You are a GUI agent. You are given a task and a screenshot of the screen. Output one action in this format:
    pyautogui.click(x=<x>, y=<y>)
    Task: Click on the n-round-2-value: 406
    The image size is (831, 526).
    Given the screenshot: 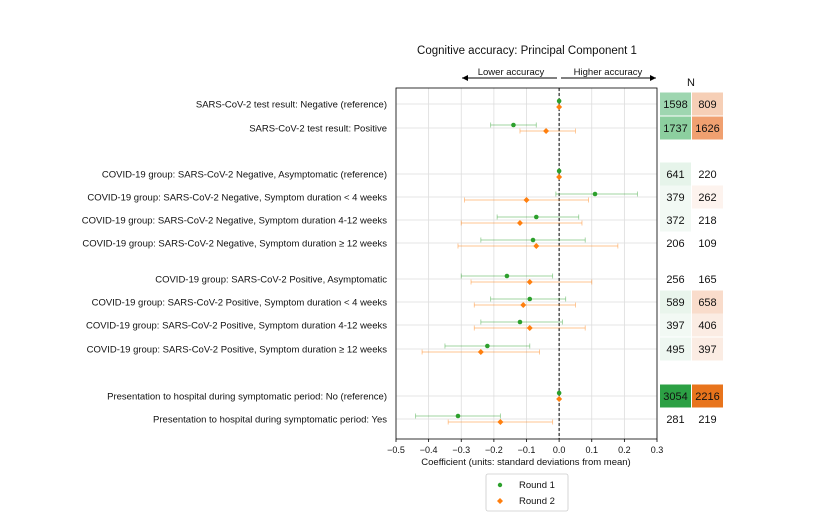 What is the action you would take?
    pyautogui.click(x=707, y=326)
    